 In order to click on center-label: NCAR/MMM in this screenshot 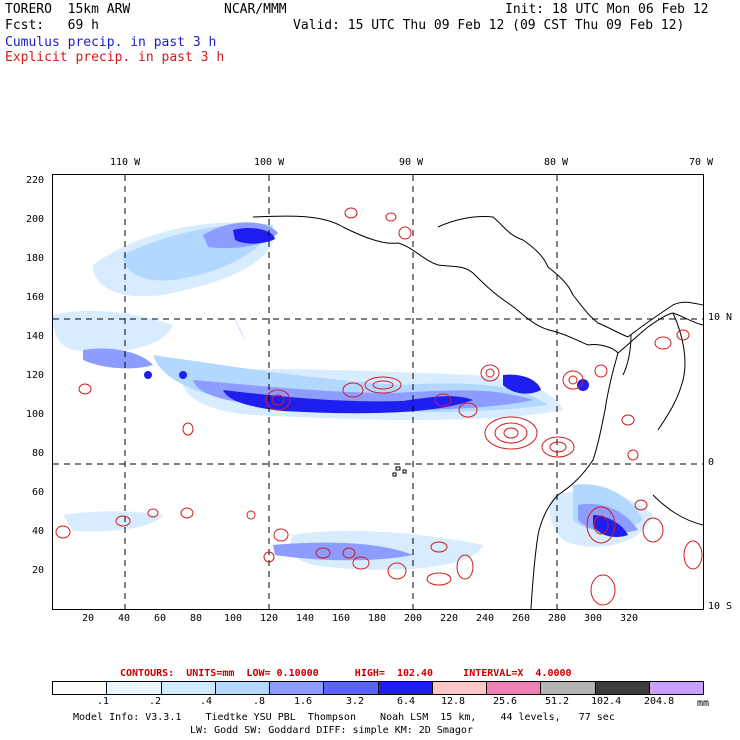, I will do `click(255, 9)`.